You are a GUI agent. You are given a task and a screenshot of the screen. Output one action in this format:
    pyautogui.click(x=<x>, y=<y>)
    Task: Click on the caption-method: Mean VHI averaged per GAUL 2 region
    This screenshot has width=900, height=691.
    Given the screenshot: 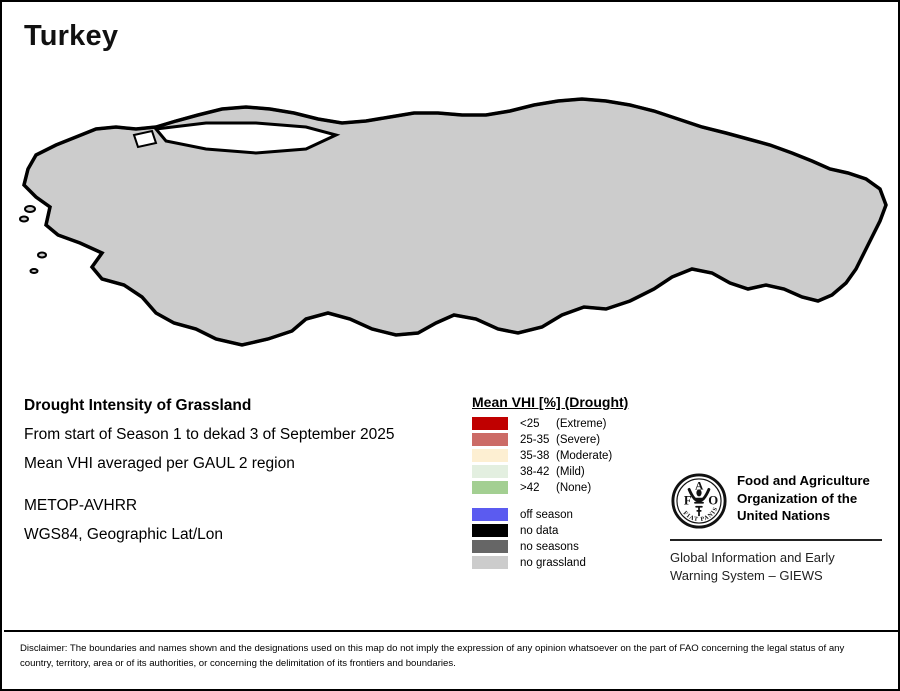 What is the action you would take?
    pyautogui.click(x=159, y=463)
    